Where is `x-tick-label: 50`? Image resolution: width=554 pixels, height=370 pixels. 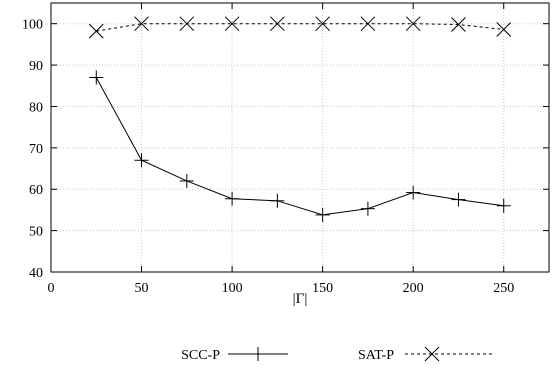 x-tick-label: 50 is located at coordinates (142, 288).